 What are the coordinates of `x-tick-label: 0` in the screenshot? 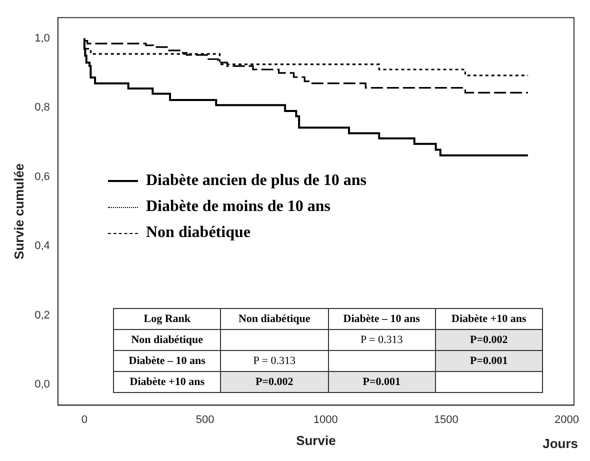 It's located at (84, 420).